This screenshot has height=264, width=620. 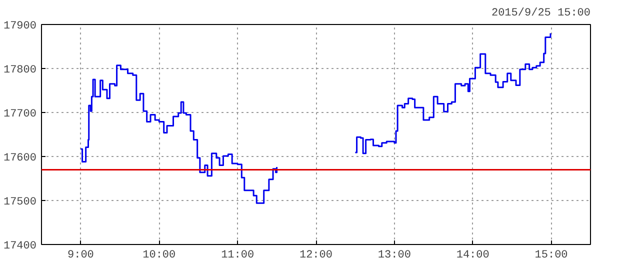 What do you see at coordinates (81, 256) in the screenshot?
I see `x-tick-label: 9:00` at bounding box center [81, 256].